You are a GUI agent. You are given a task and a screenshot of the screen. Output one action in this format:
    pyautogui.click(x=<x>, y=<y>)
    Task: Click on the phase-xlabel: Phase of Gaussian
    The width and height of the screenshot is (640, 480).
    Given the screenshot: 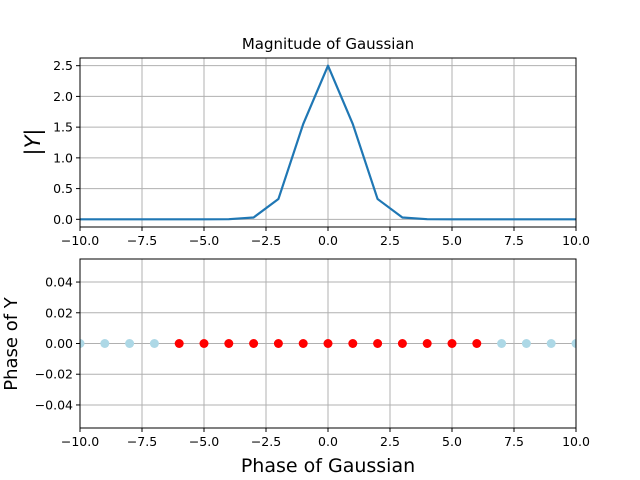 What is the action you would take?
    pyautogui.click(x=328, y=466)
    